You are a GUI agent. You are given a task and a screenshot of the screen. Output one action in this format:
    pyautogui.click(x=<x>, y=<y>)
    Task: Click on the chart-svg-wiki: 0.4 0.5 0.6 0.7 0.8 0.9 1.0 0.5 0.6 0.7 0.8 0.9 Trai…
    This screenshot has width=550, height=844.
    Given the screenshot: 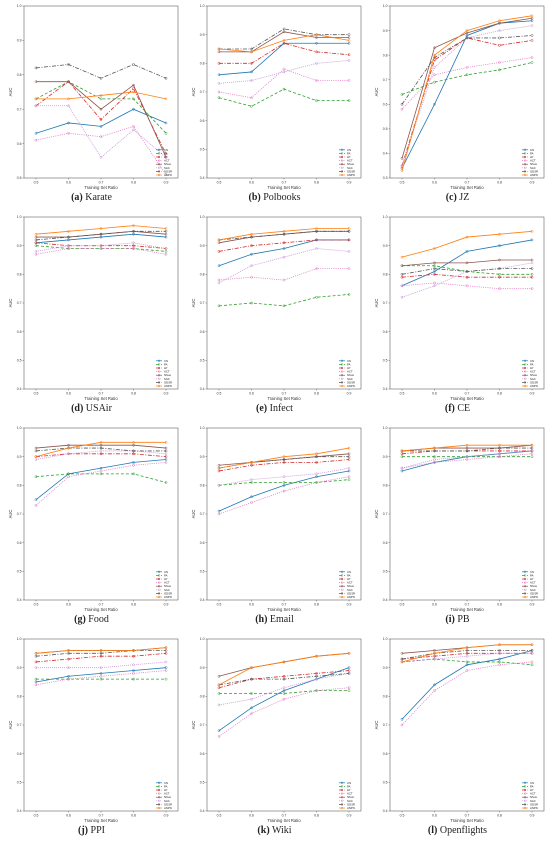 What is the action you would take?
    pyautogui.click(x=276, y=730)
    